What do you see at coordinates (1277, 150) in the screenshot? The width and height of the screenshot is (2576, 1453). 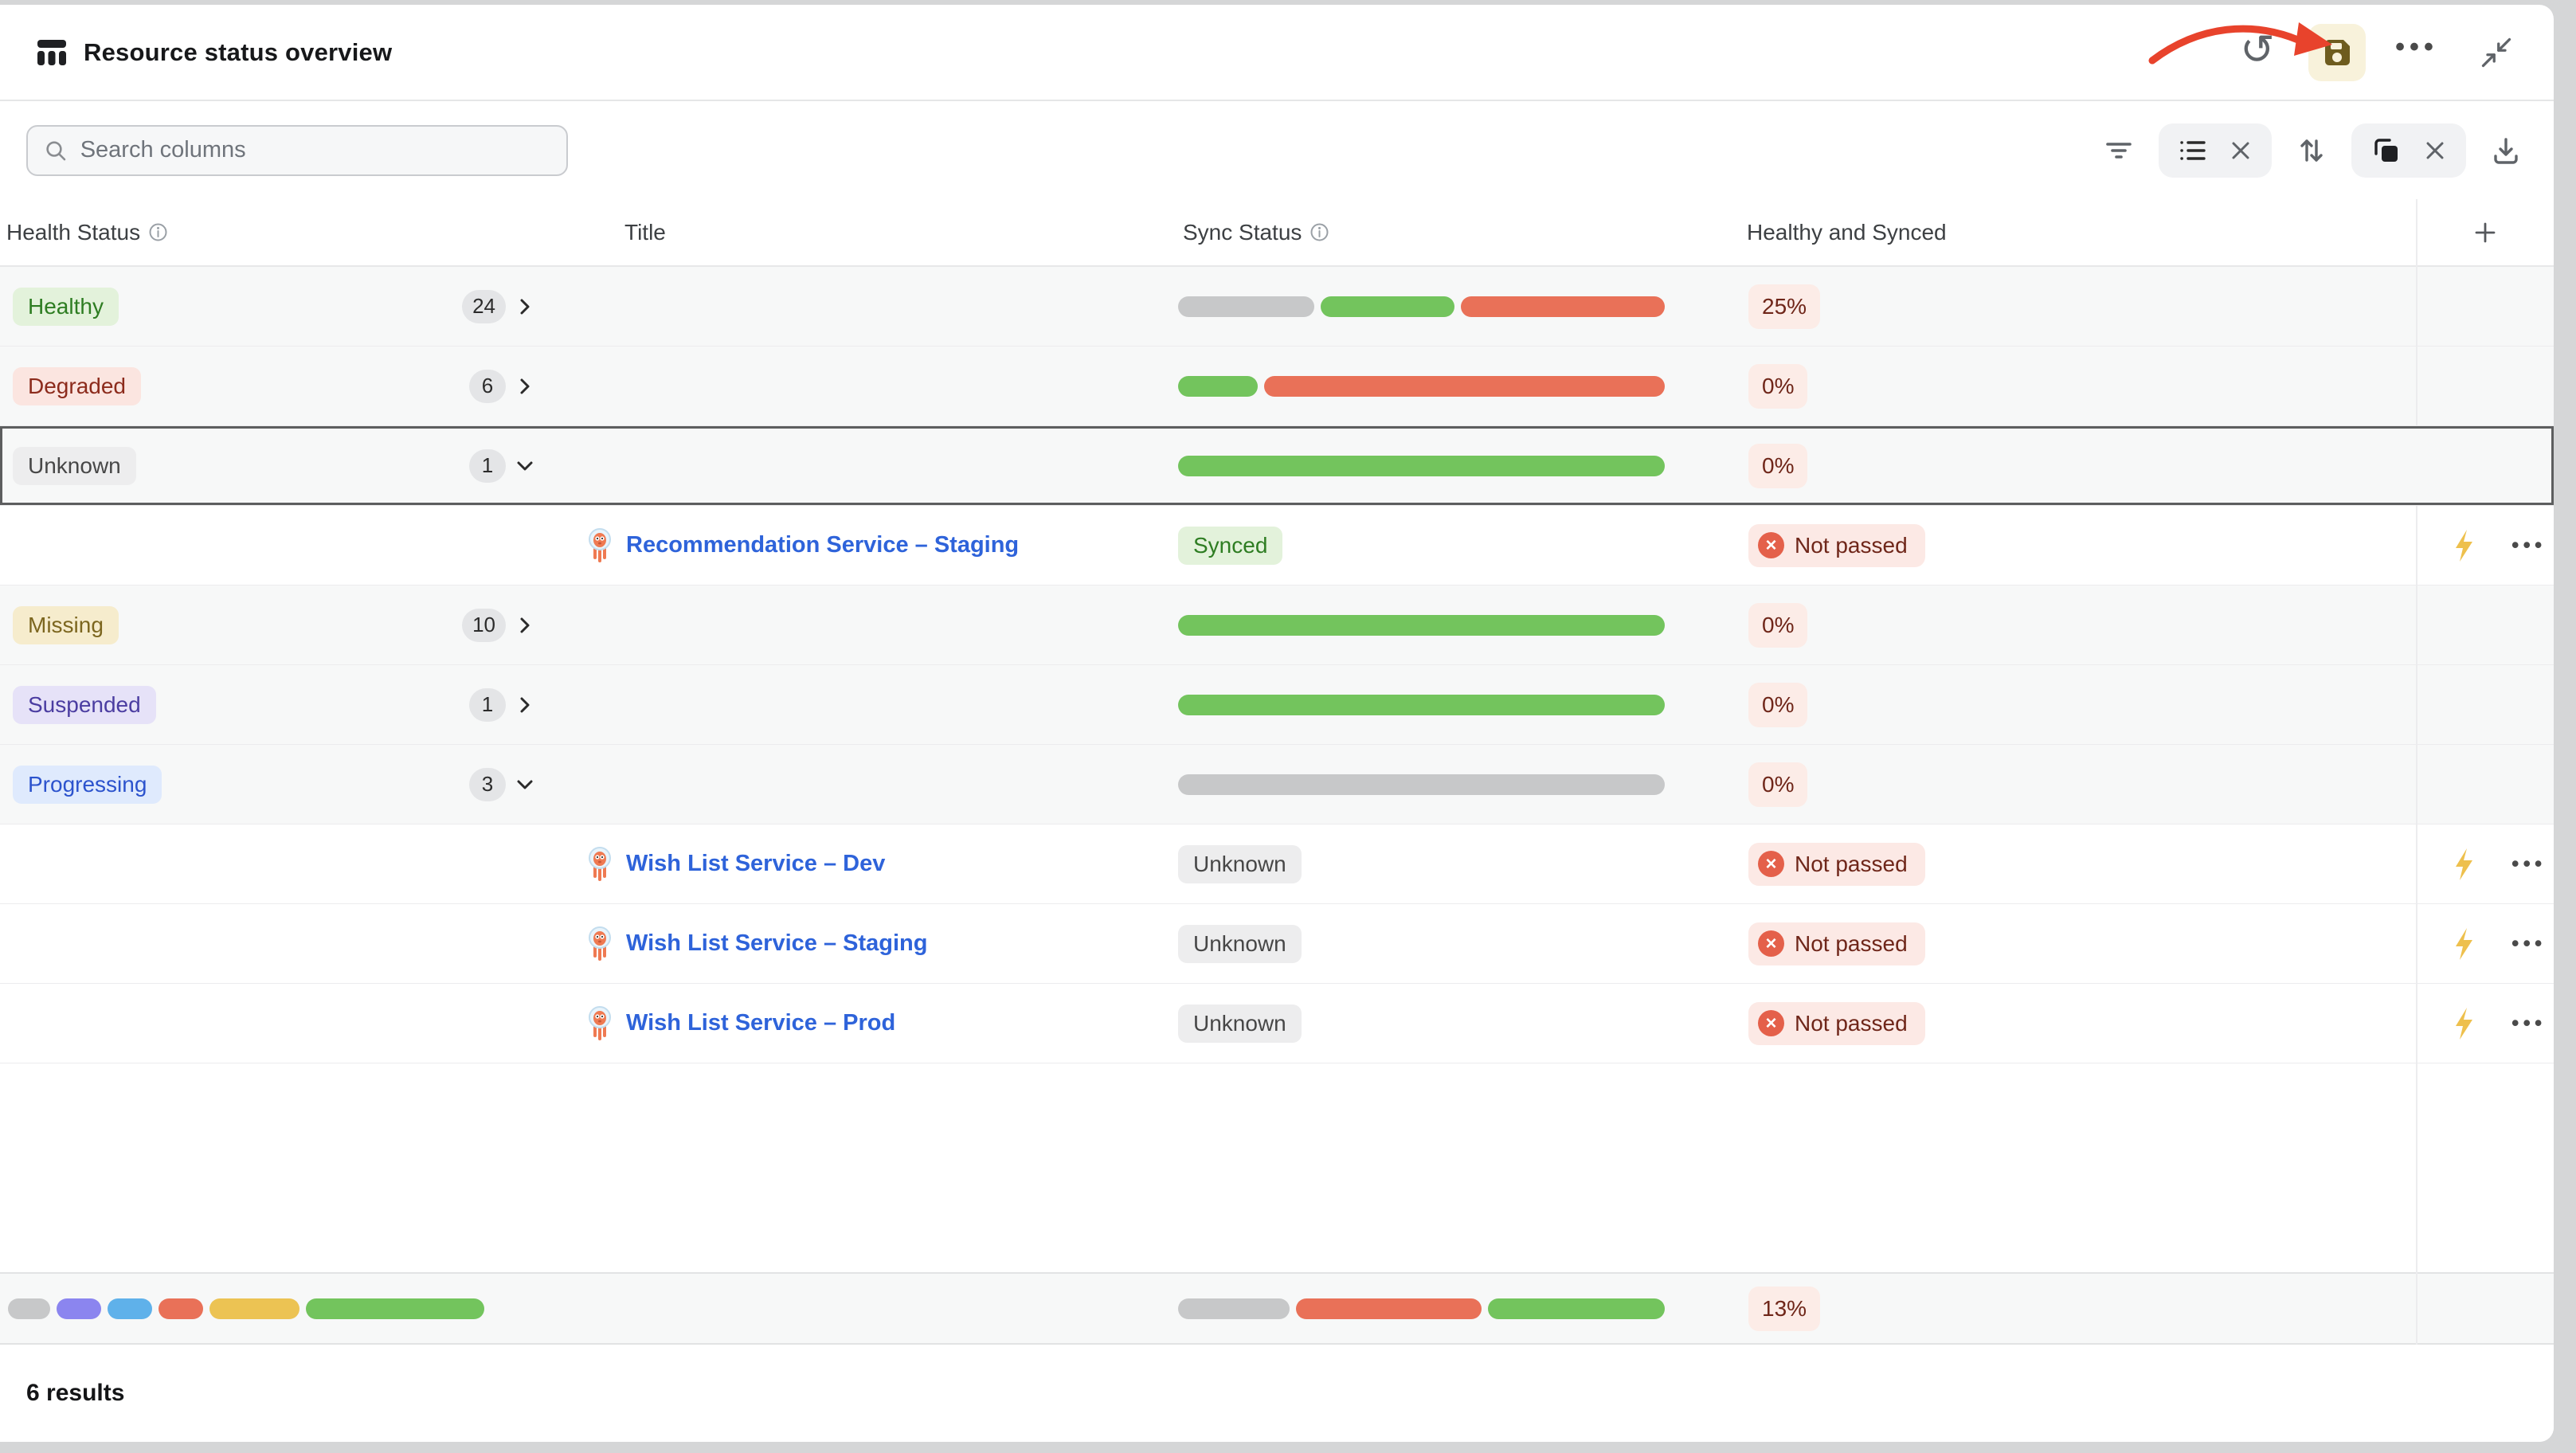 I see `table-toolbar` at bounding box center [1277, 150].